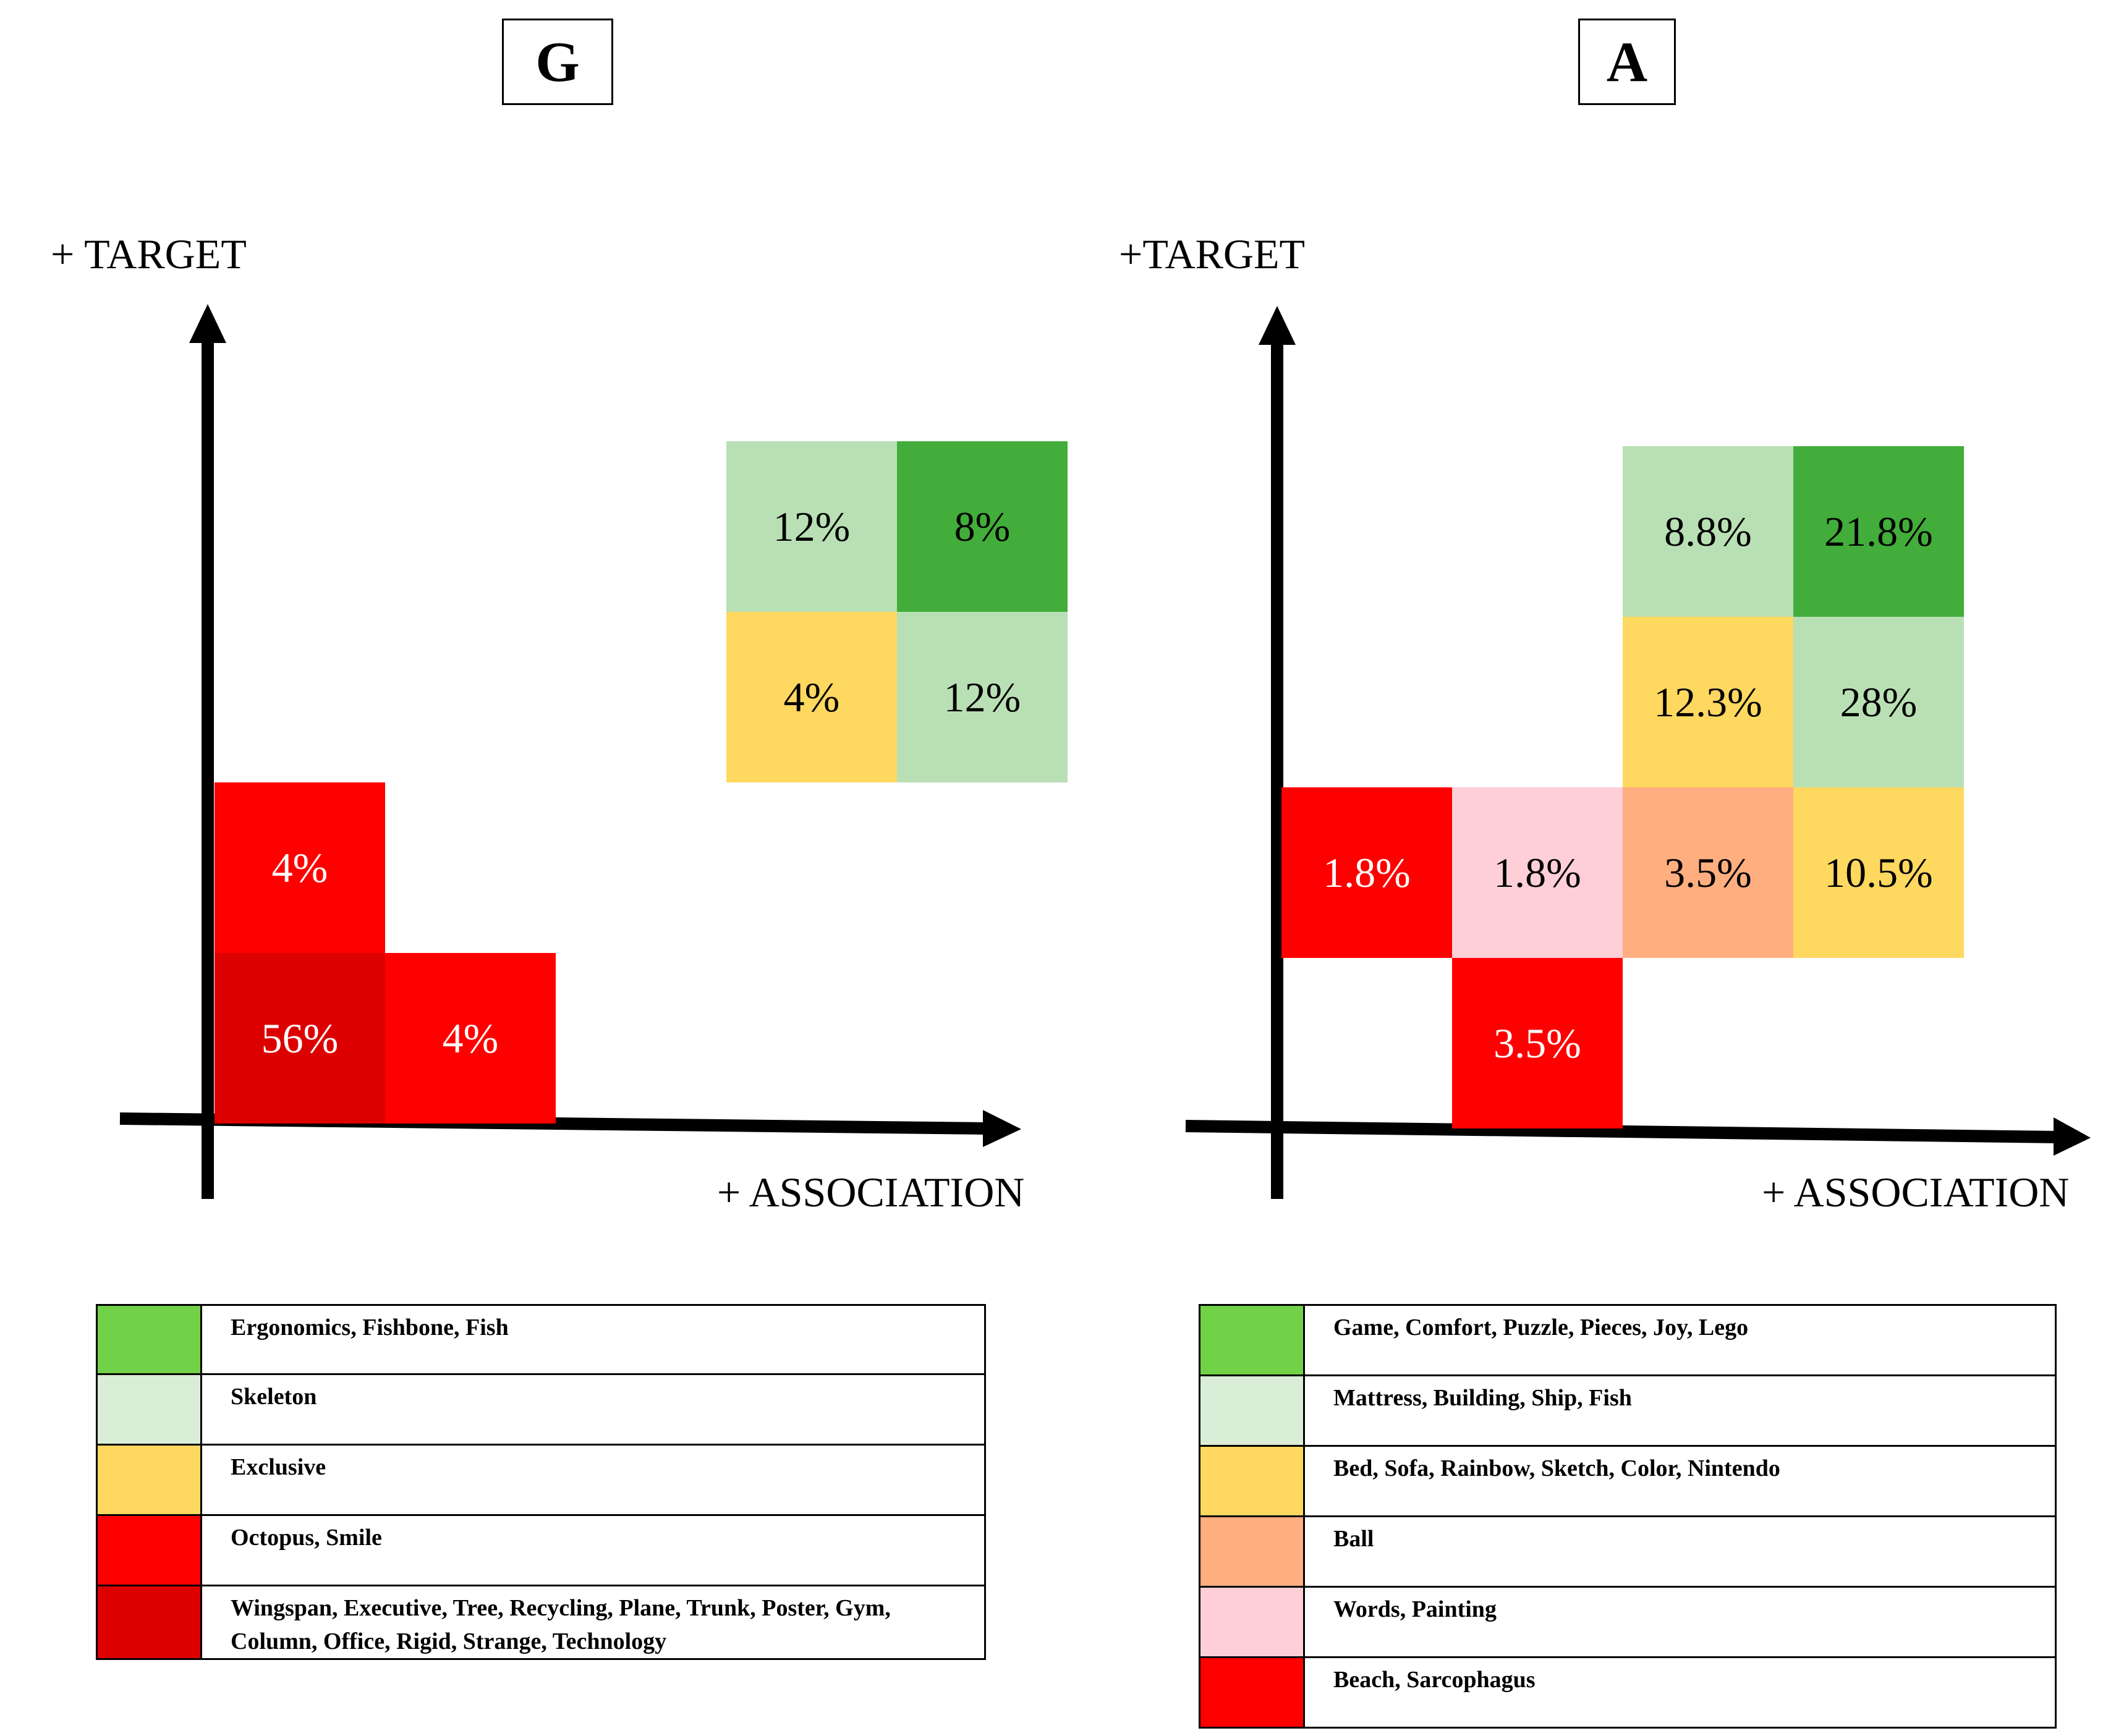  What do you see at coordinates (1879, 872) in the screenshot?
I see `heatmap-cell: 10.5%` at bounding box center [1879, 872].